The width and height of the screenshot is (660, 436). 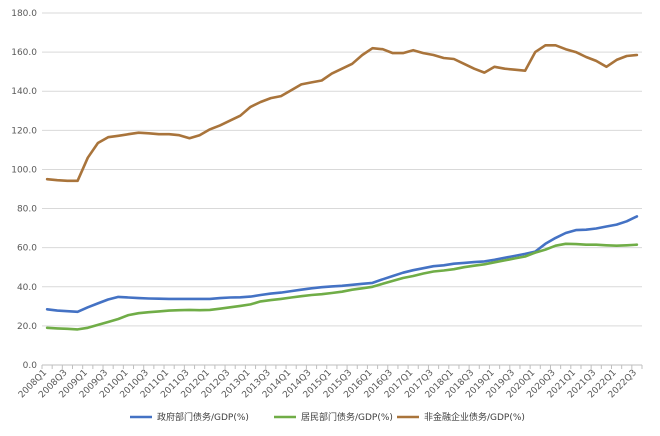 I want to click on y-tick-label: 160.0, so click(x=24, y=53).